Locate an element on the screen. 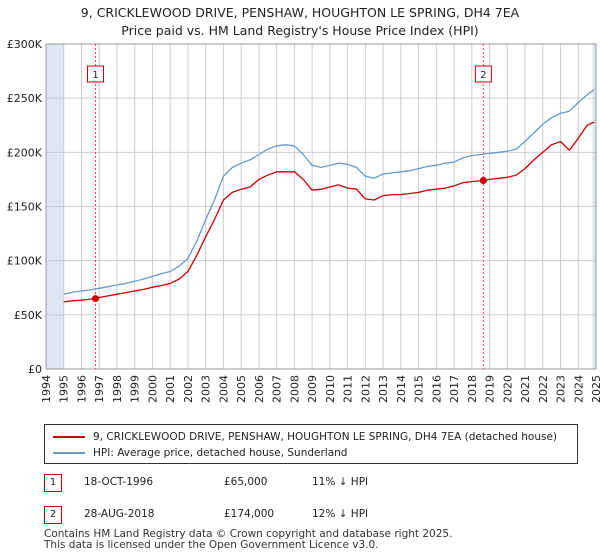 The width and height of the screenshot is (600, 560). sale-row: 1 18-OCT-1996 £65,000 11% ↓ HPI is located at coordinates (244, 484).